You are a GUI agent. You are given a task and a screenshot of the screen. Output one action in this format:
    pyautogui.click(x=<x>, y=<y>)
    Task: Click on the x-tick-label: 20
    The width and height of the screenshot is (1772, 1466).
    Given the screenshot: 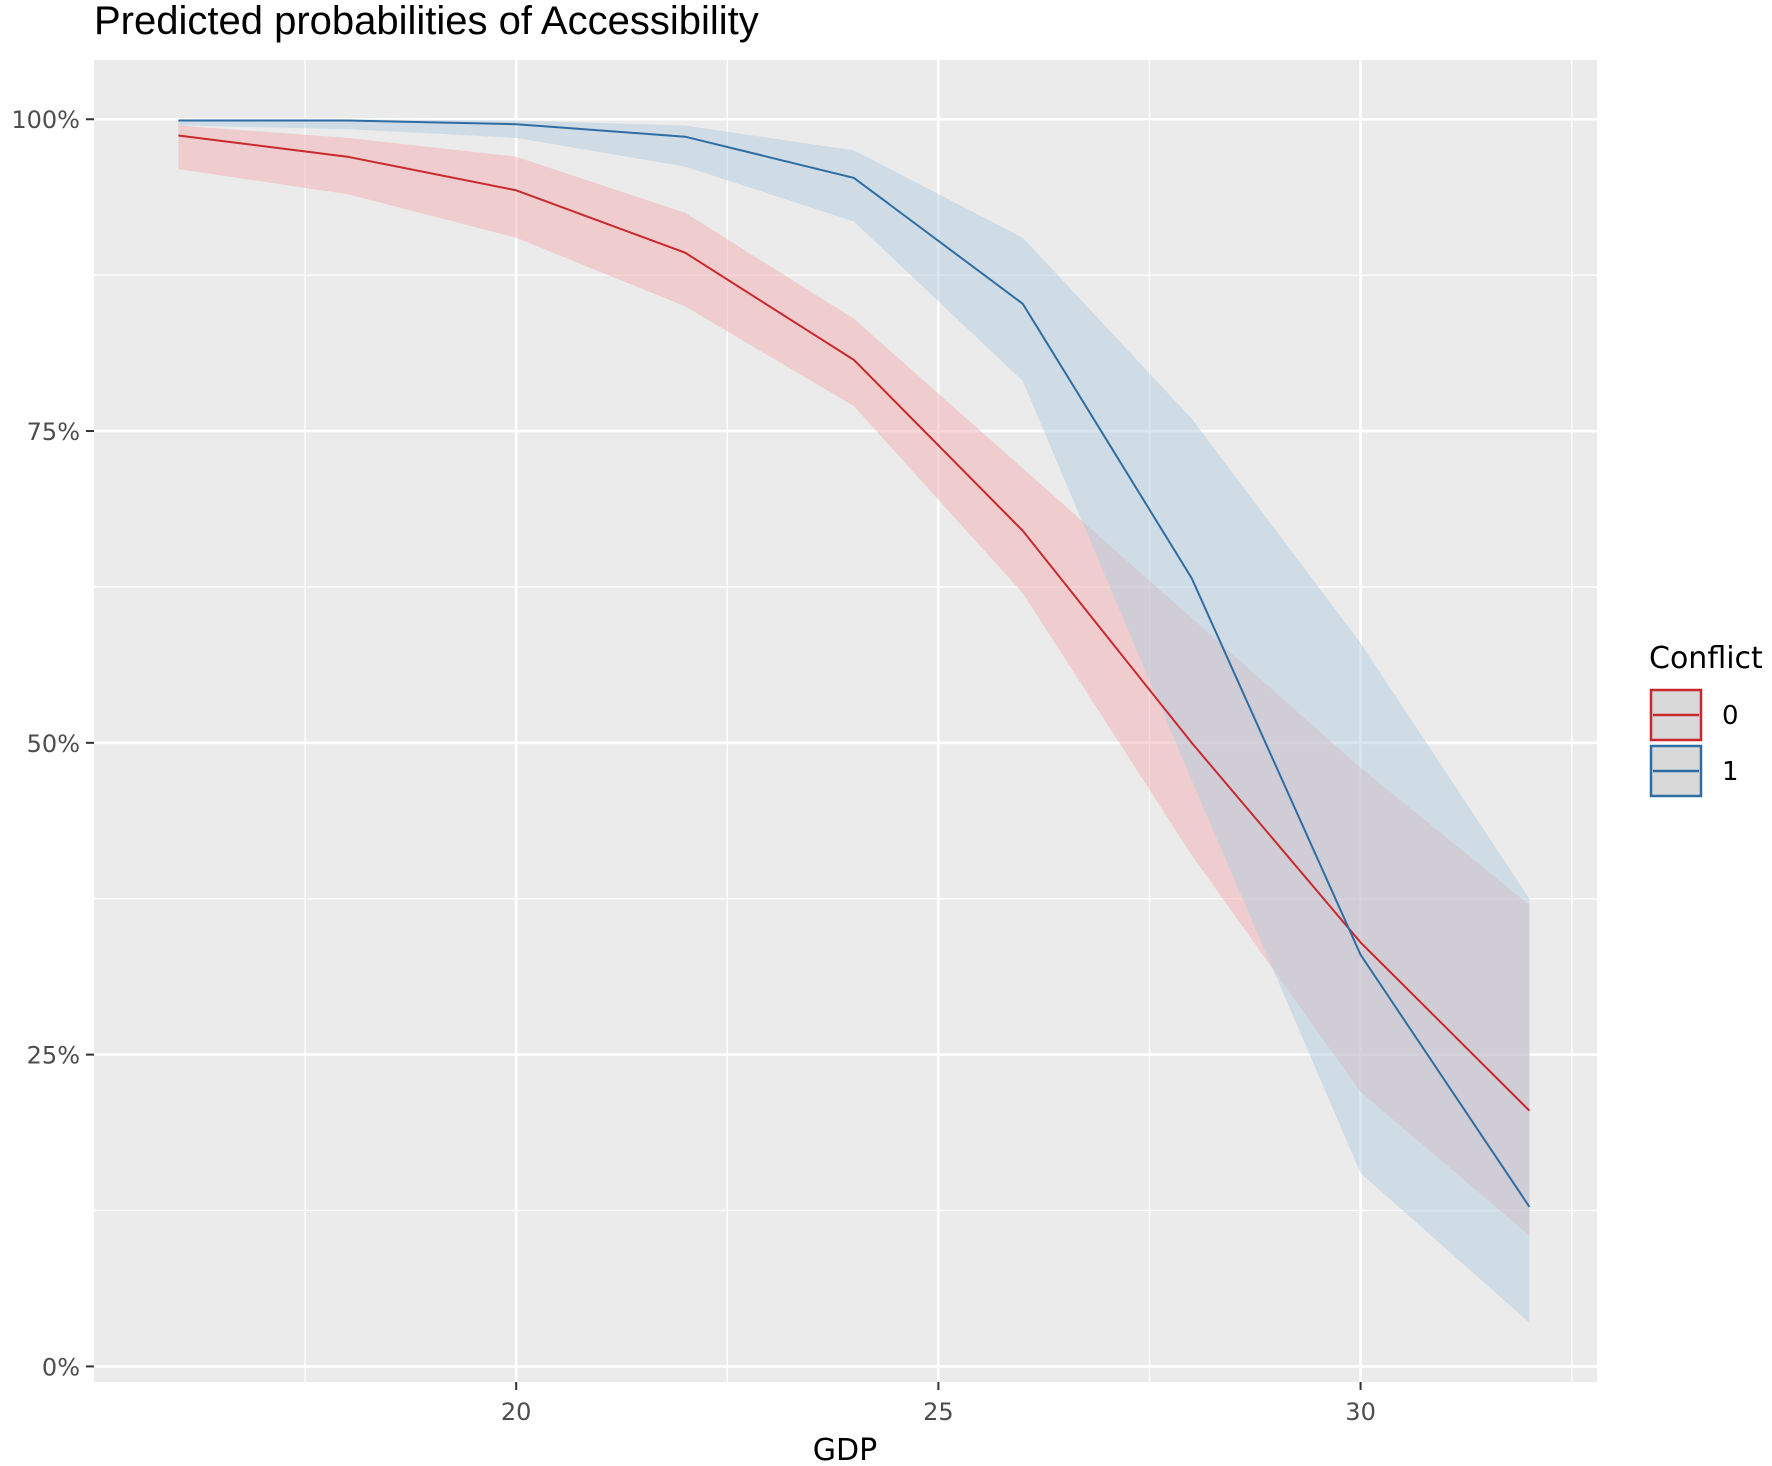 What is the action you would take?
    pyautogui.click(x=516, y=1412)
    